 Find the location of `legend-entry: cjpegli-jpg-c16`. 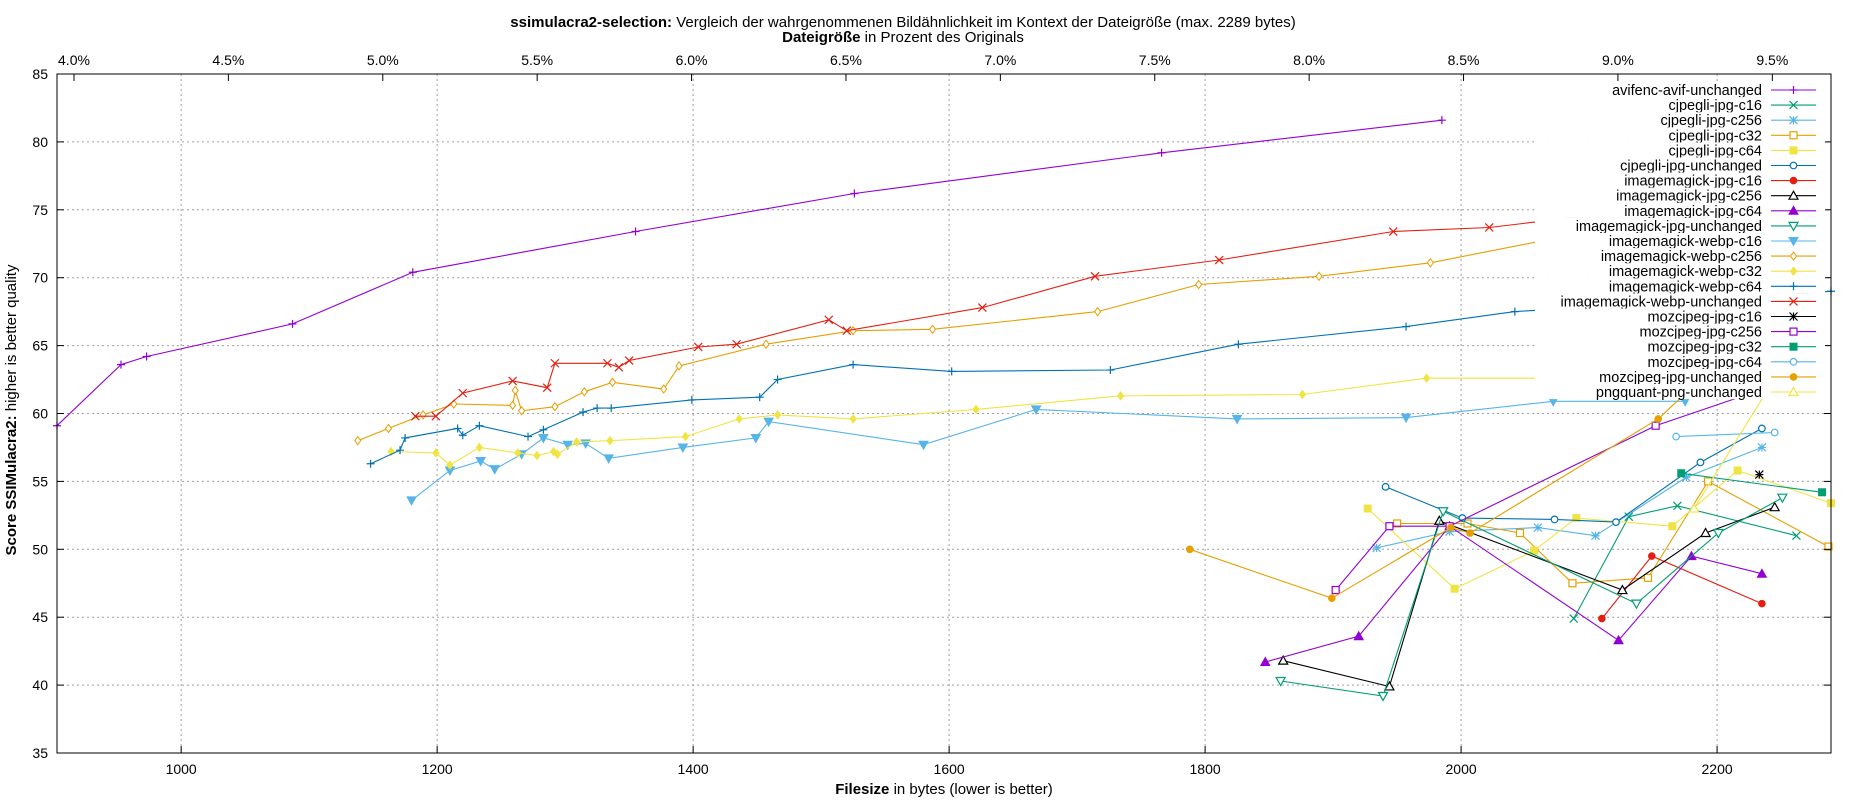

legend-entry: cjpegli-jpg-c16 is located at coordinates (1680, 105).